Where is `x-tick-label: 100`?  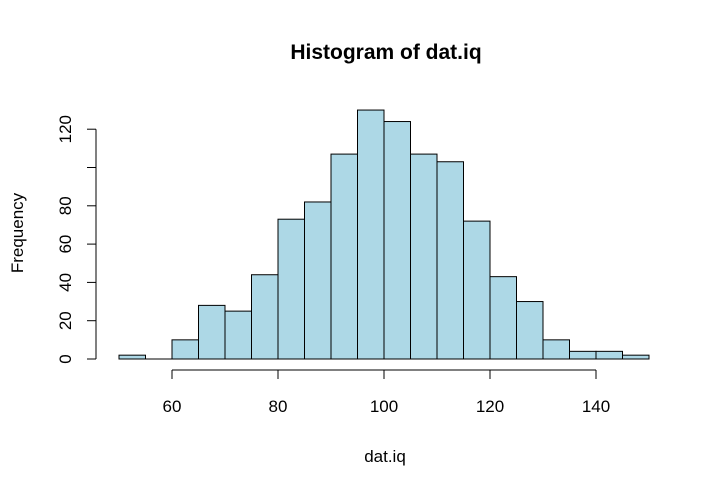 x-tick-label: 100 is located at coordinates (384, 406).